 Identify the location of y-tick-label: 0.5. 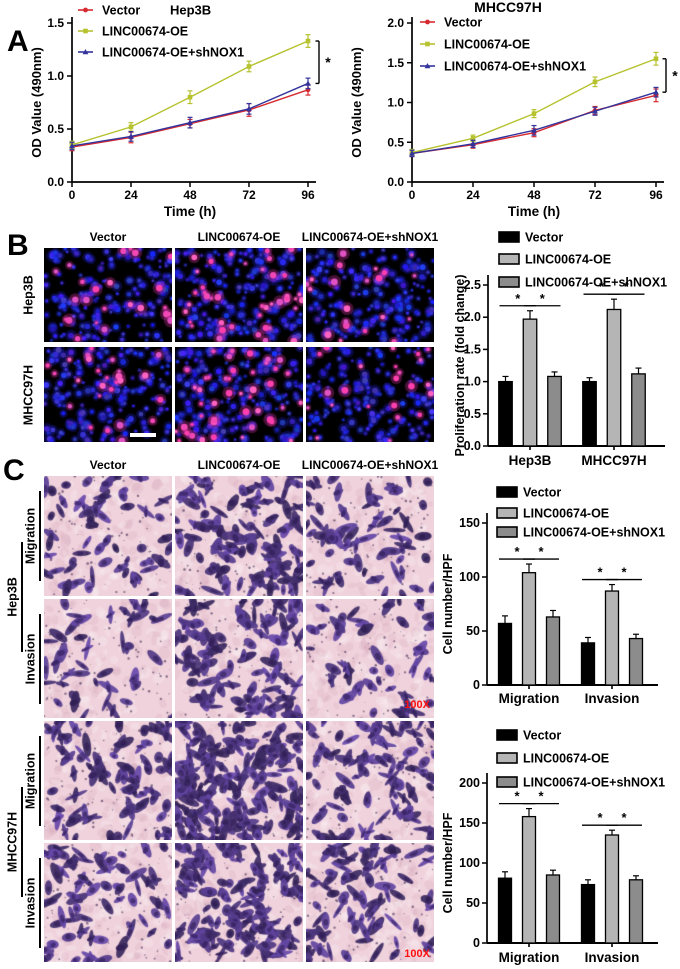
(55, 129).